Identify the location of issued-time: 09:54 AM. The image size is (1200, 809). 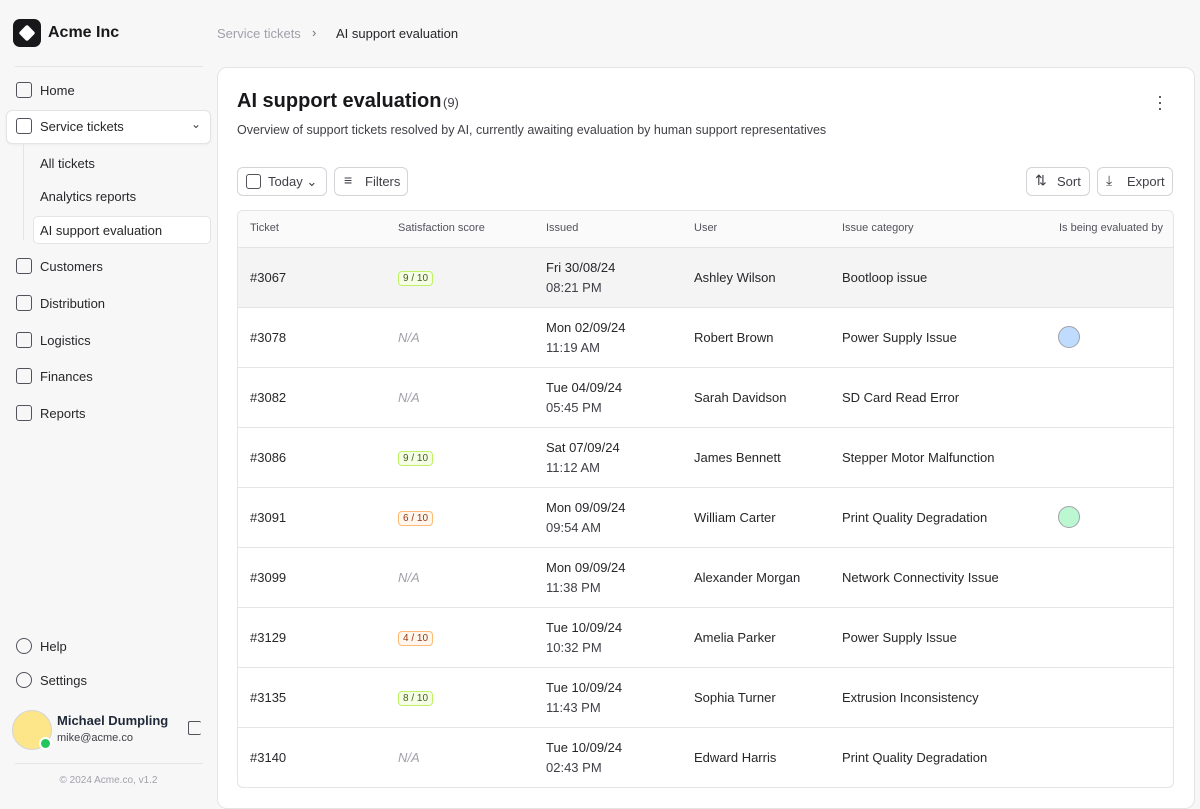
(573, 527).